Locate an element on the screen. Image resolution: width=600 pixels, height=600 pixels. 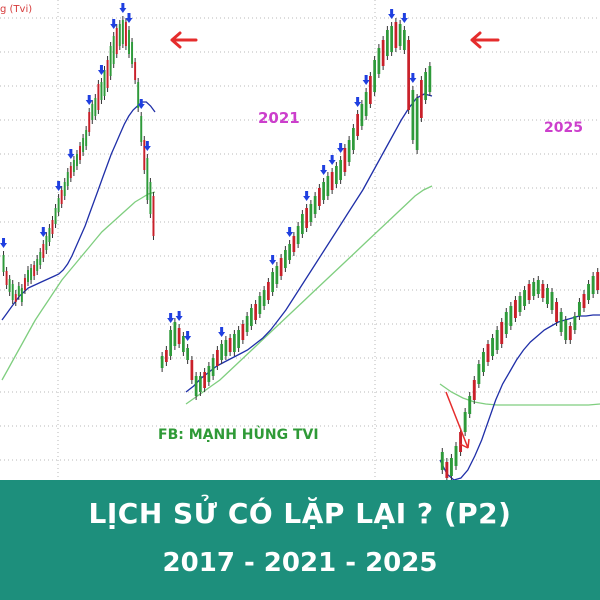
year-label-2025: 2025 is located at coordinates (563, 128).